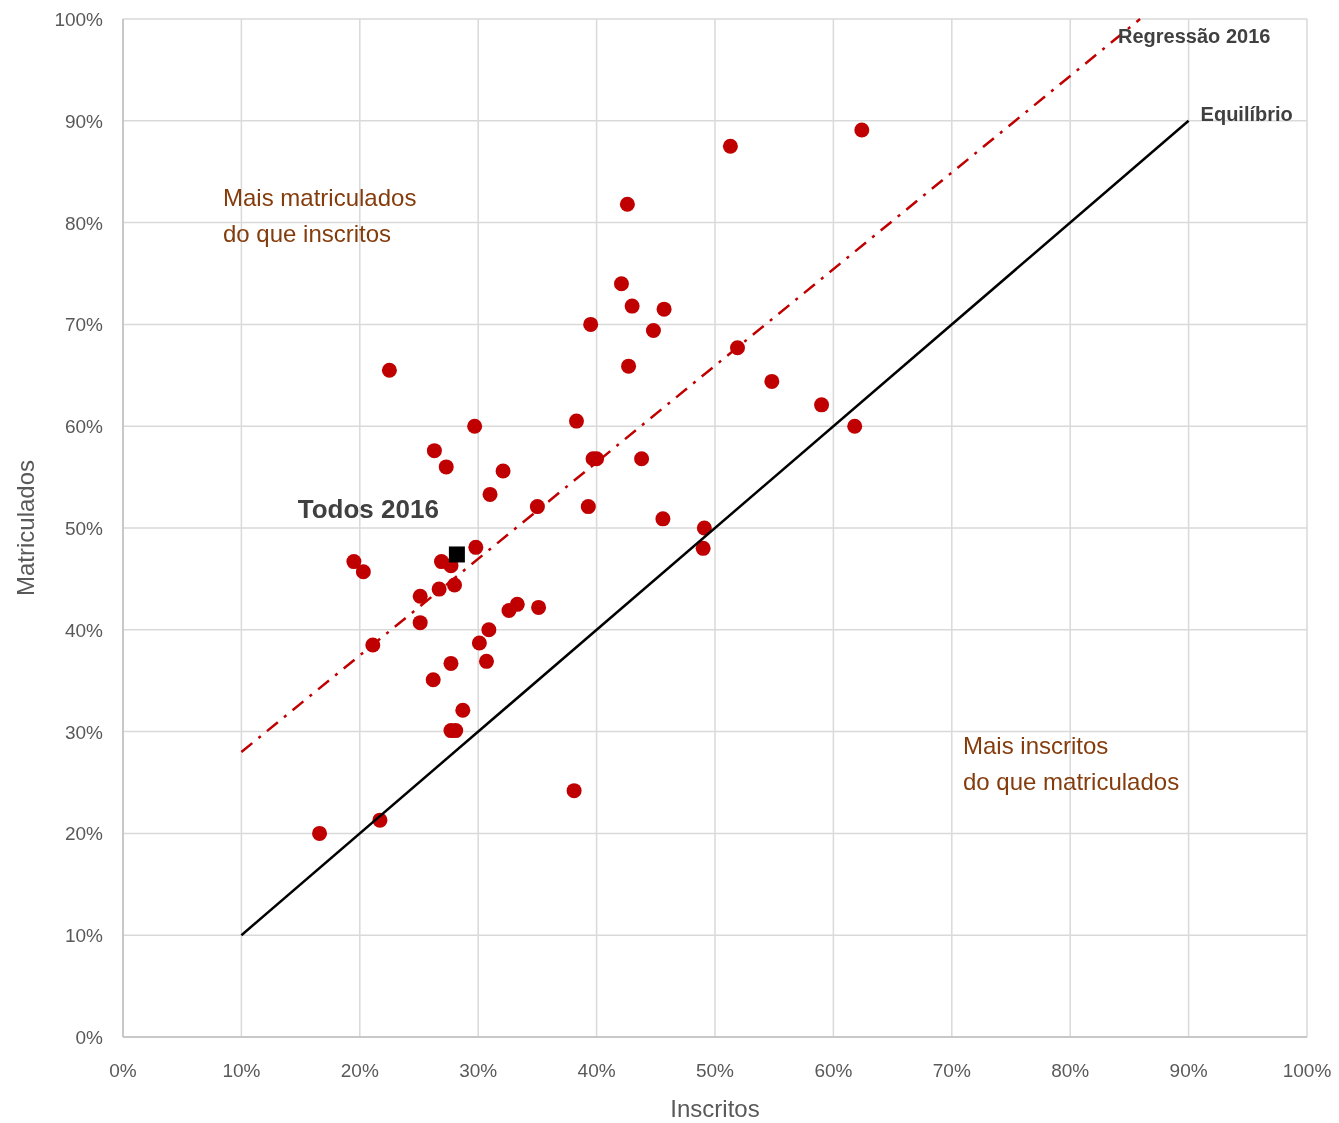  What do you see at coordinates (1070, 1070) in the screenshot?
I see `x-tick-label: 80%` at bounding box center [1070, 1070].